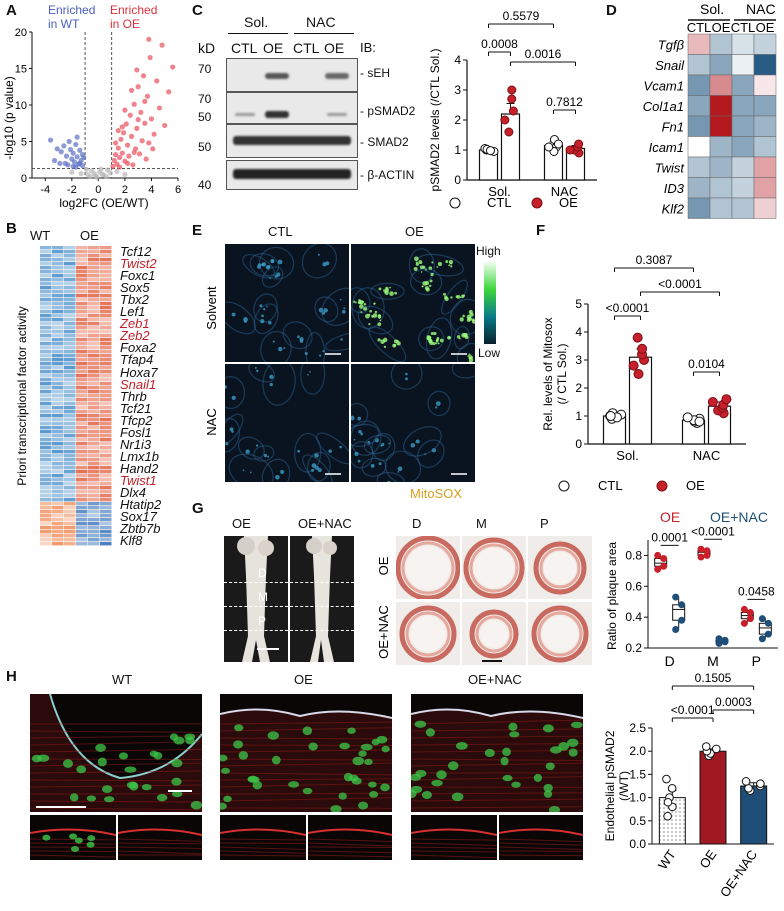 The image size is (784, 911). What do you see at coordinates (492, 661) in the screenshot?
I see `section-scale-bar` at bounding box center [492, 661].